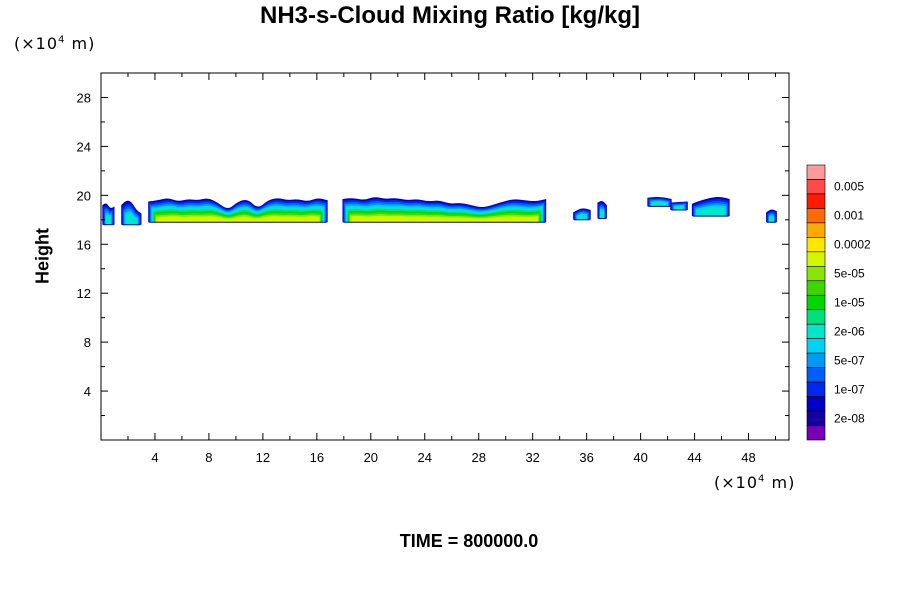 The width and height of the screenshot is (900, 600). Describe the element at coordinates (84, 146) in the screenshot. I see `y-tick-label: 24` at that location.